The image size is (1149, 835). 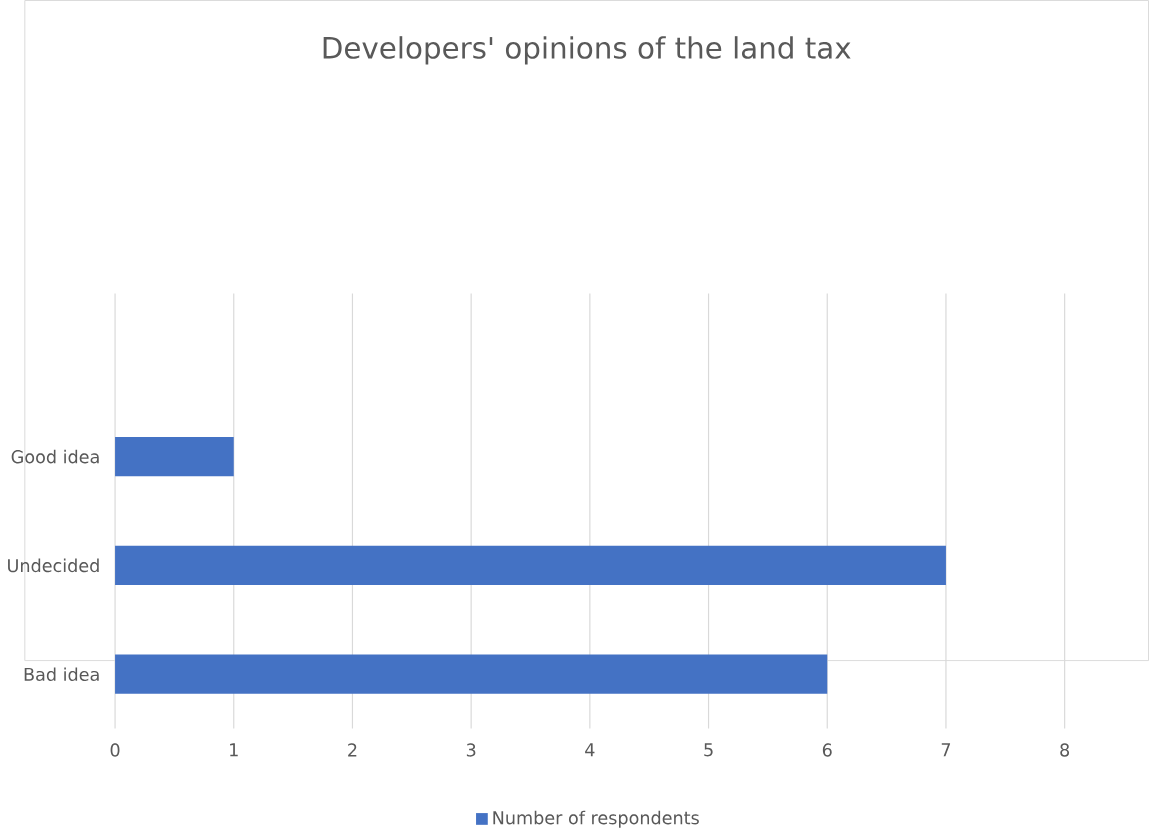 I want to click on x-tick-label: 3, so click(x=471, y=750).